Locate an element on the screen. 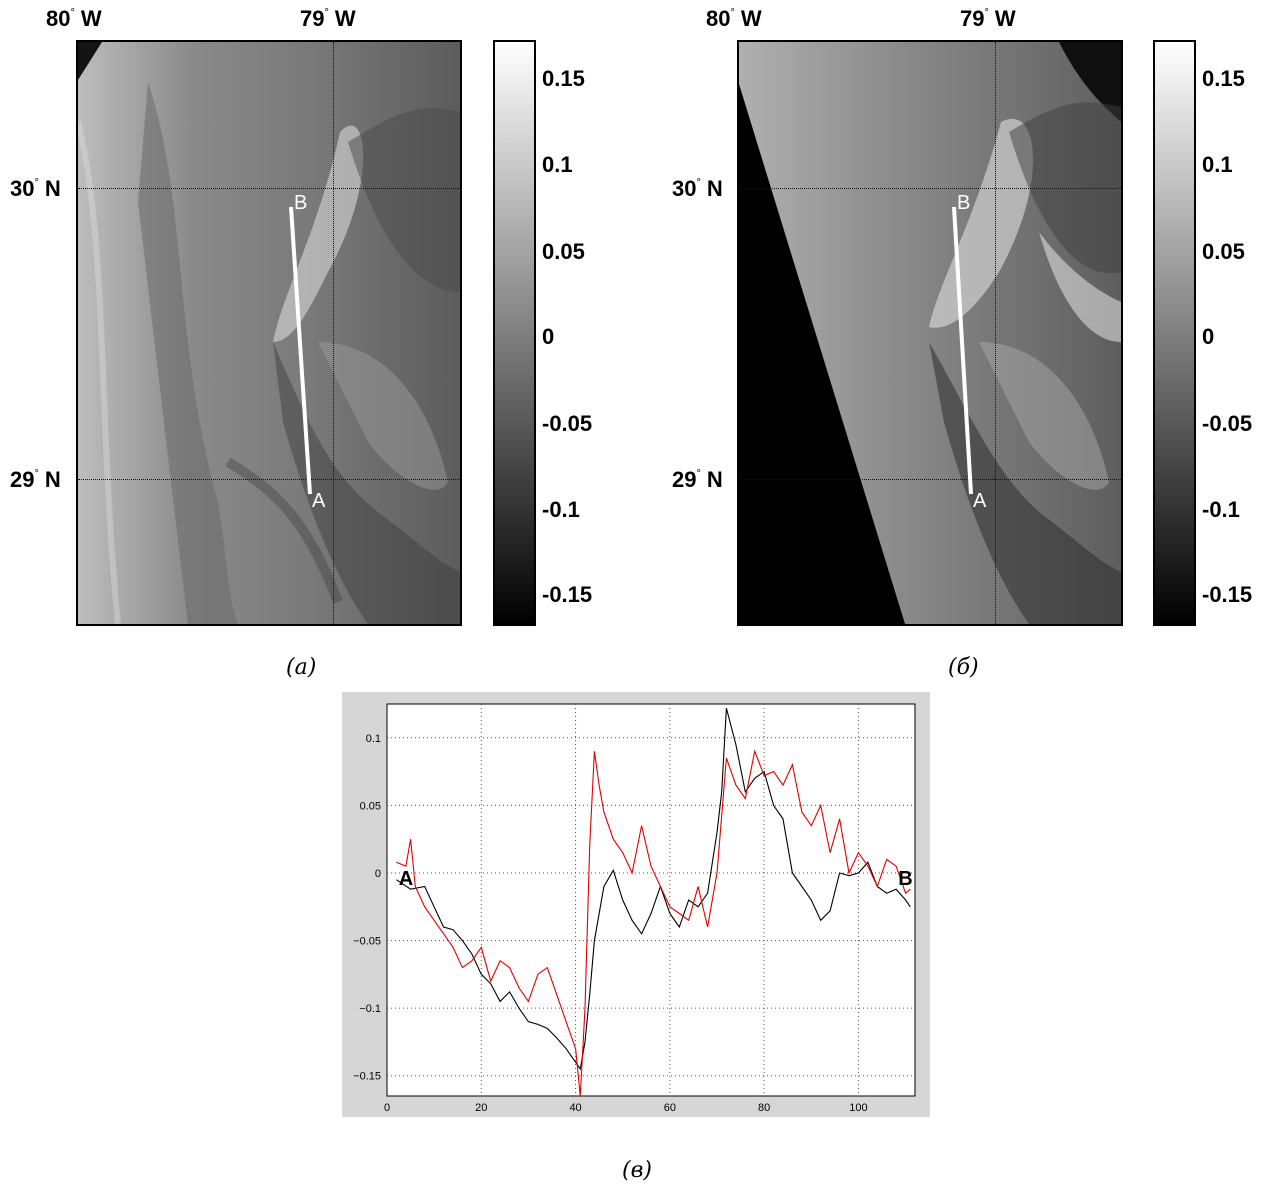  colorbar-b is located at coordinates (1174, 333).